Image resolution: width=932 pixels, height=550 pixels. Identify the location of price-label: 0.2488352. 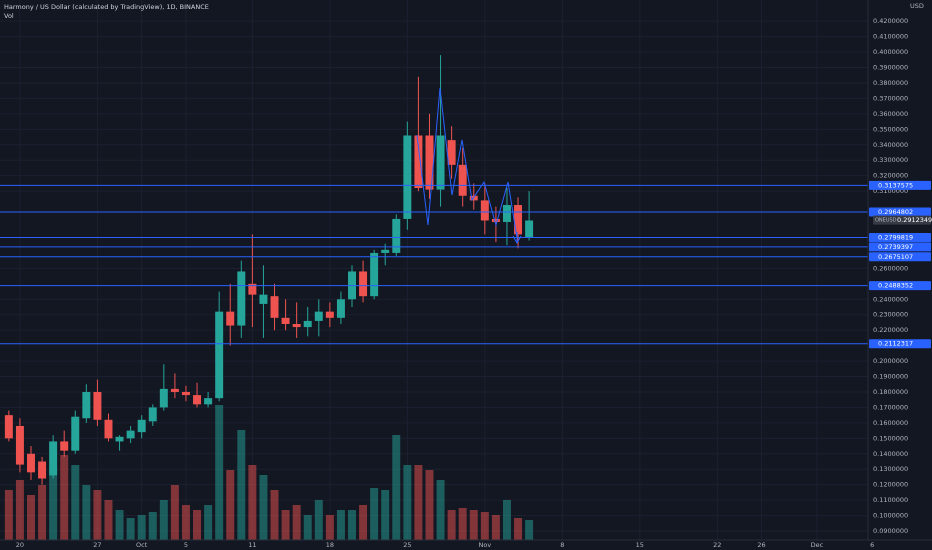
(895, 286).